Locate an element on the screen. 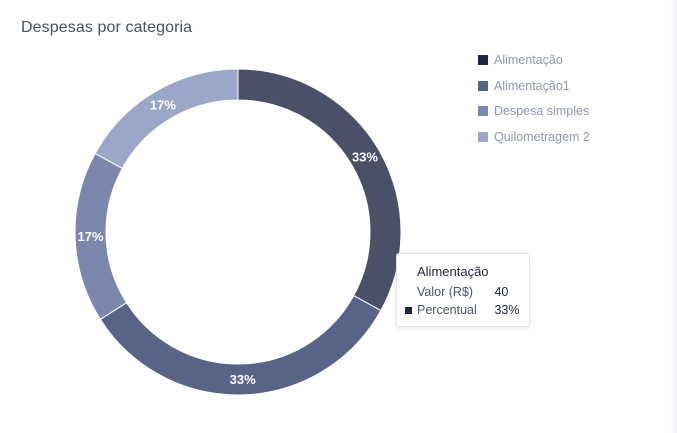  legend-label: Quilometragem 2 is located at coordinates (542, 136).